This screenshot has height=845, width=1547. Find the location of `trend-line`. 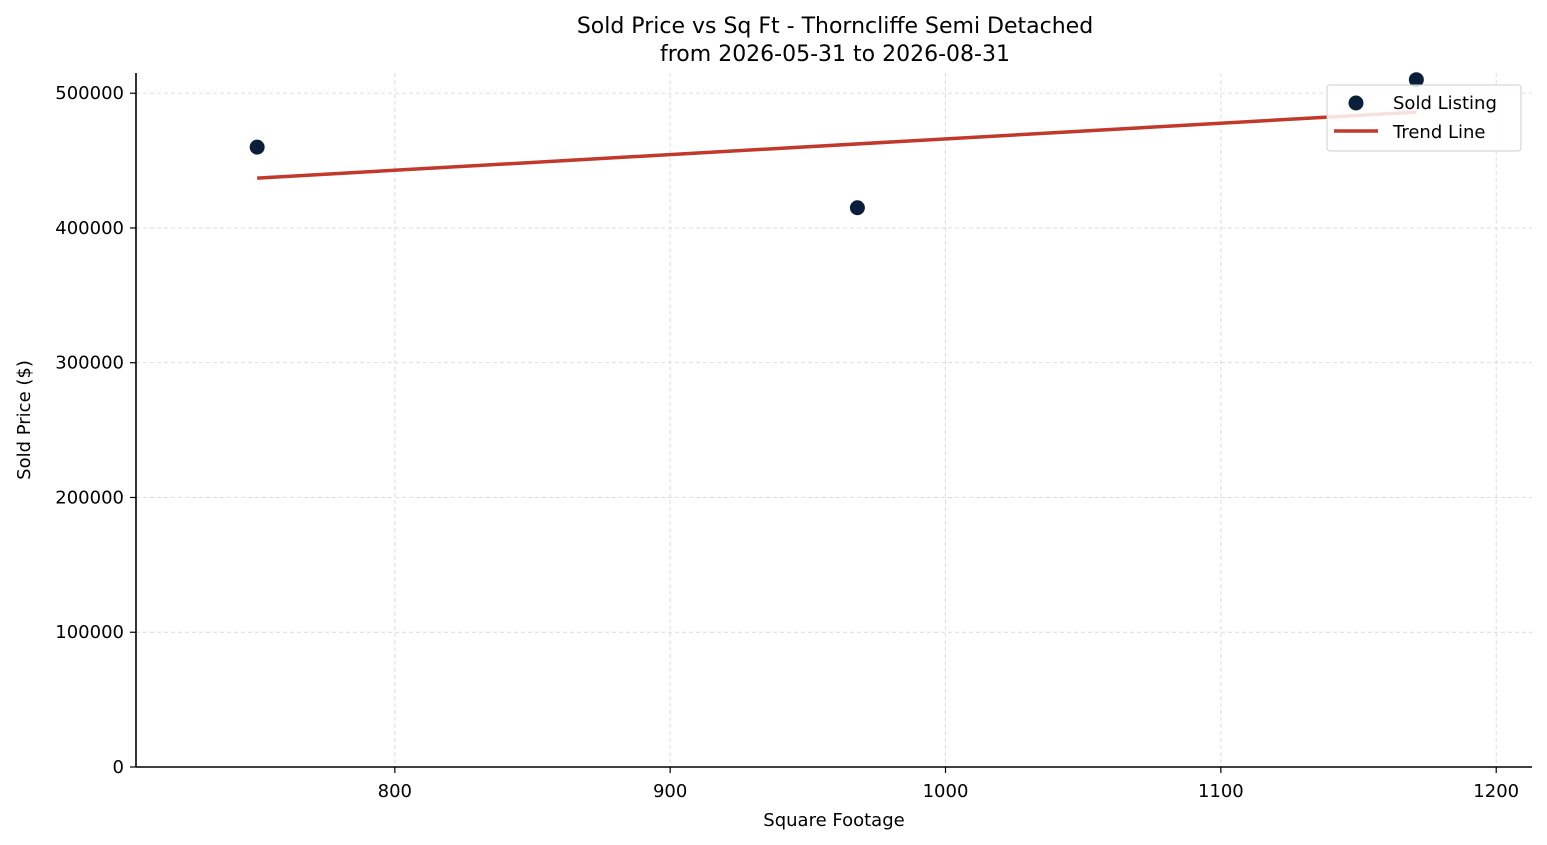

trend-line is located at coordinates (837, 145).